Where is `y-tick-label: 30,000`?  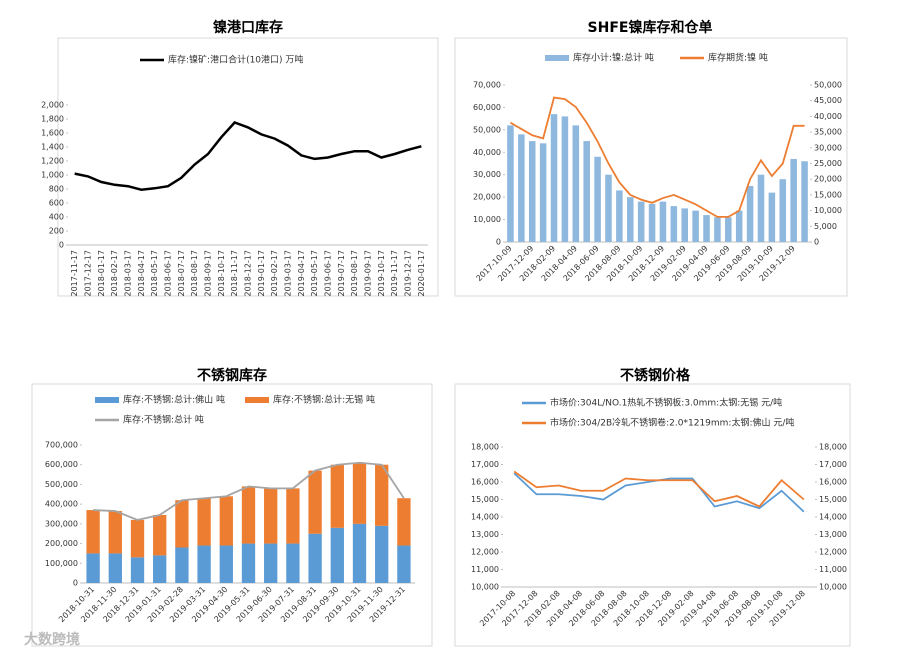 y-tick-label: 30,000 is located at coordinates (487, 174).